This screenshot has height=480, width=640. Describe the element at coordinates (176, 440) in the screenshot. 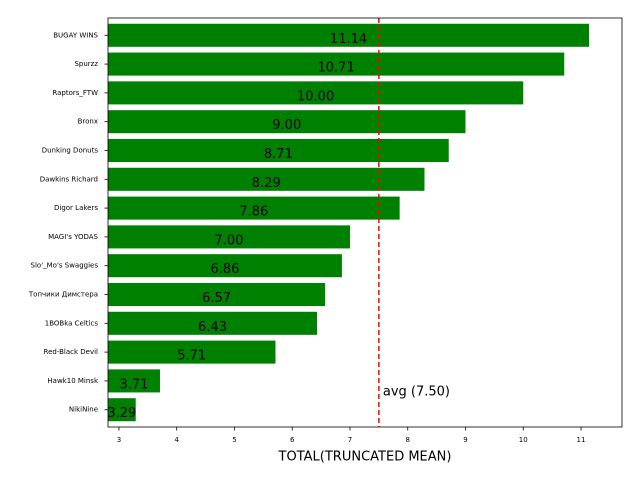

I see `x-tick-label: 4` at that location.